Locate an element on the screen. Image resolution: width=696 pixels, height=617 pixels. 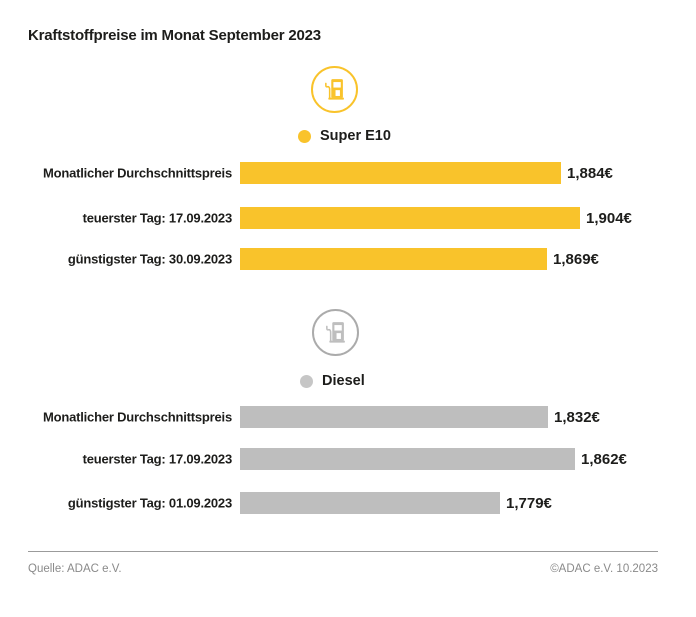
bar-row-diesel-min: günstigster Tag: 01.09.2023 1,779€ is located at coordinates (310, 503).